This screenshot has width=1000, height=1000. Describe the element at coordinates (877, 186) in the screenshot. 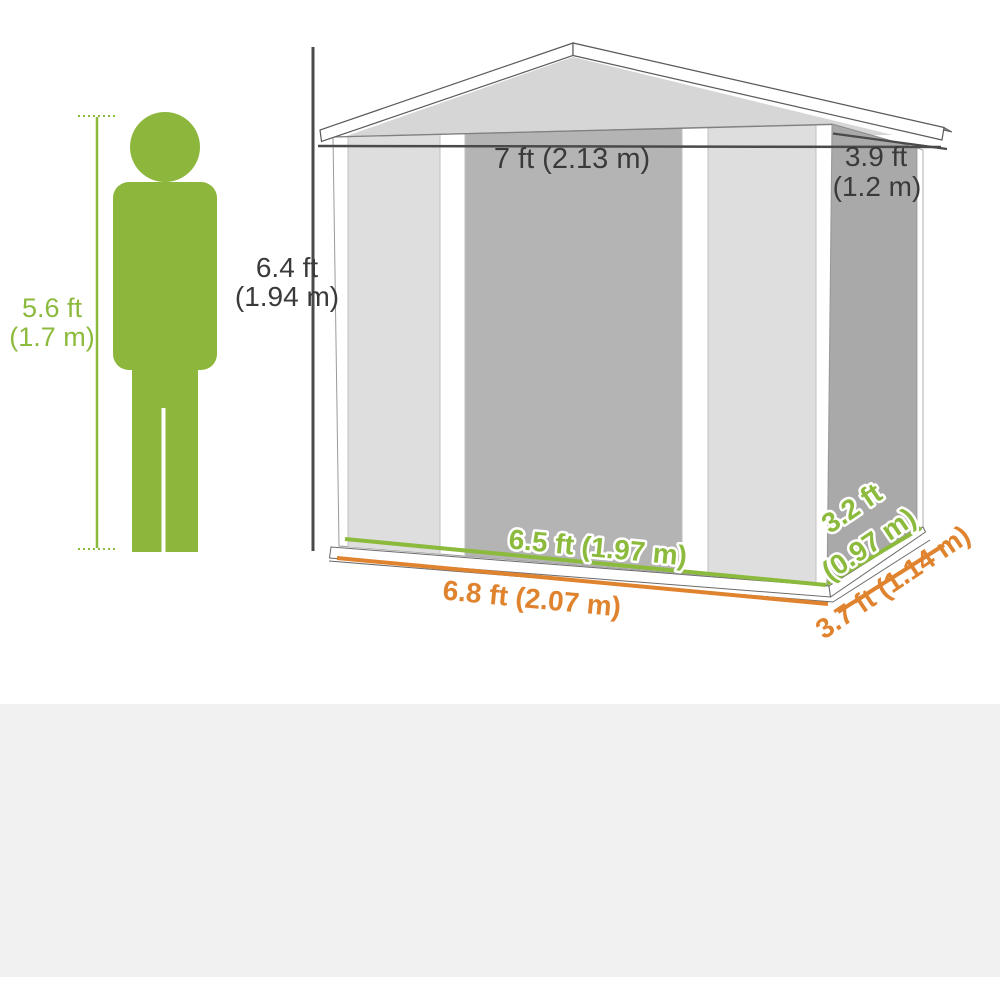

I see `overall-depth-label-m: (1.2 m)` at that location.